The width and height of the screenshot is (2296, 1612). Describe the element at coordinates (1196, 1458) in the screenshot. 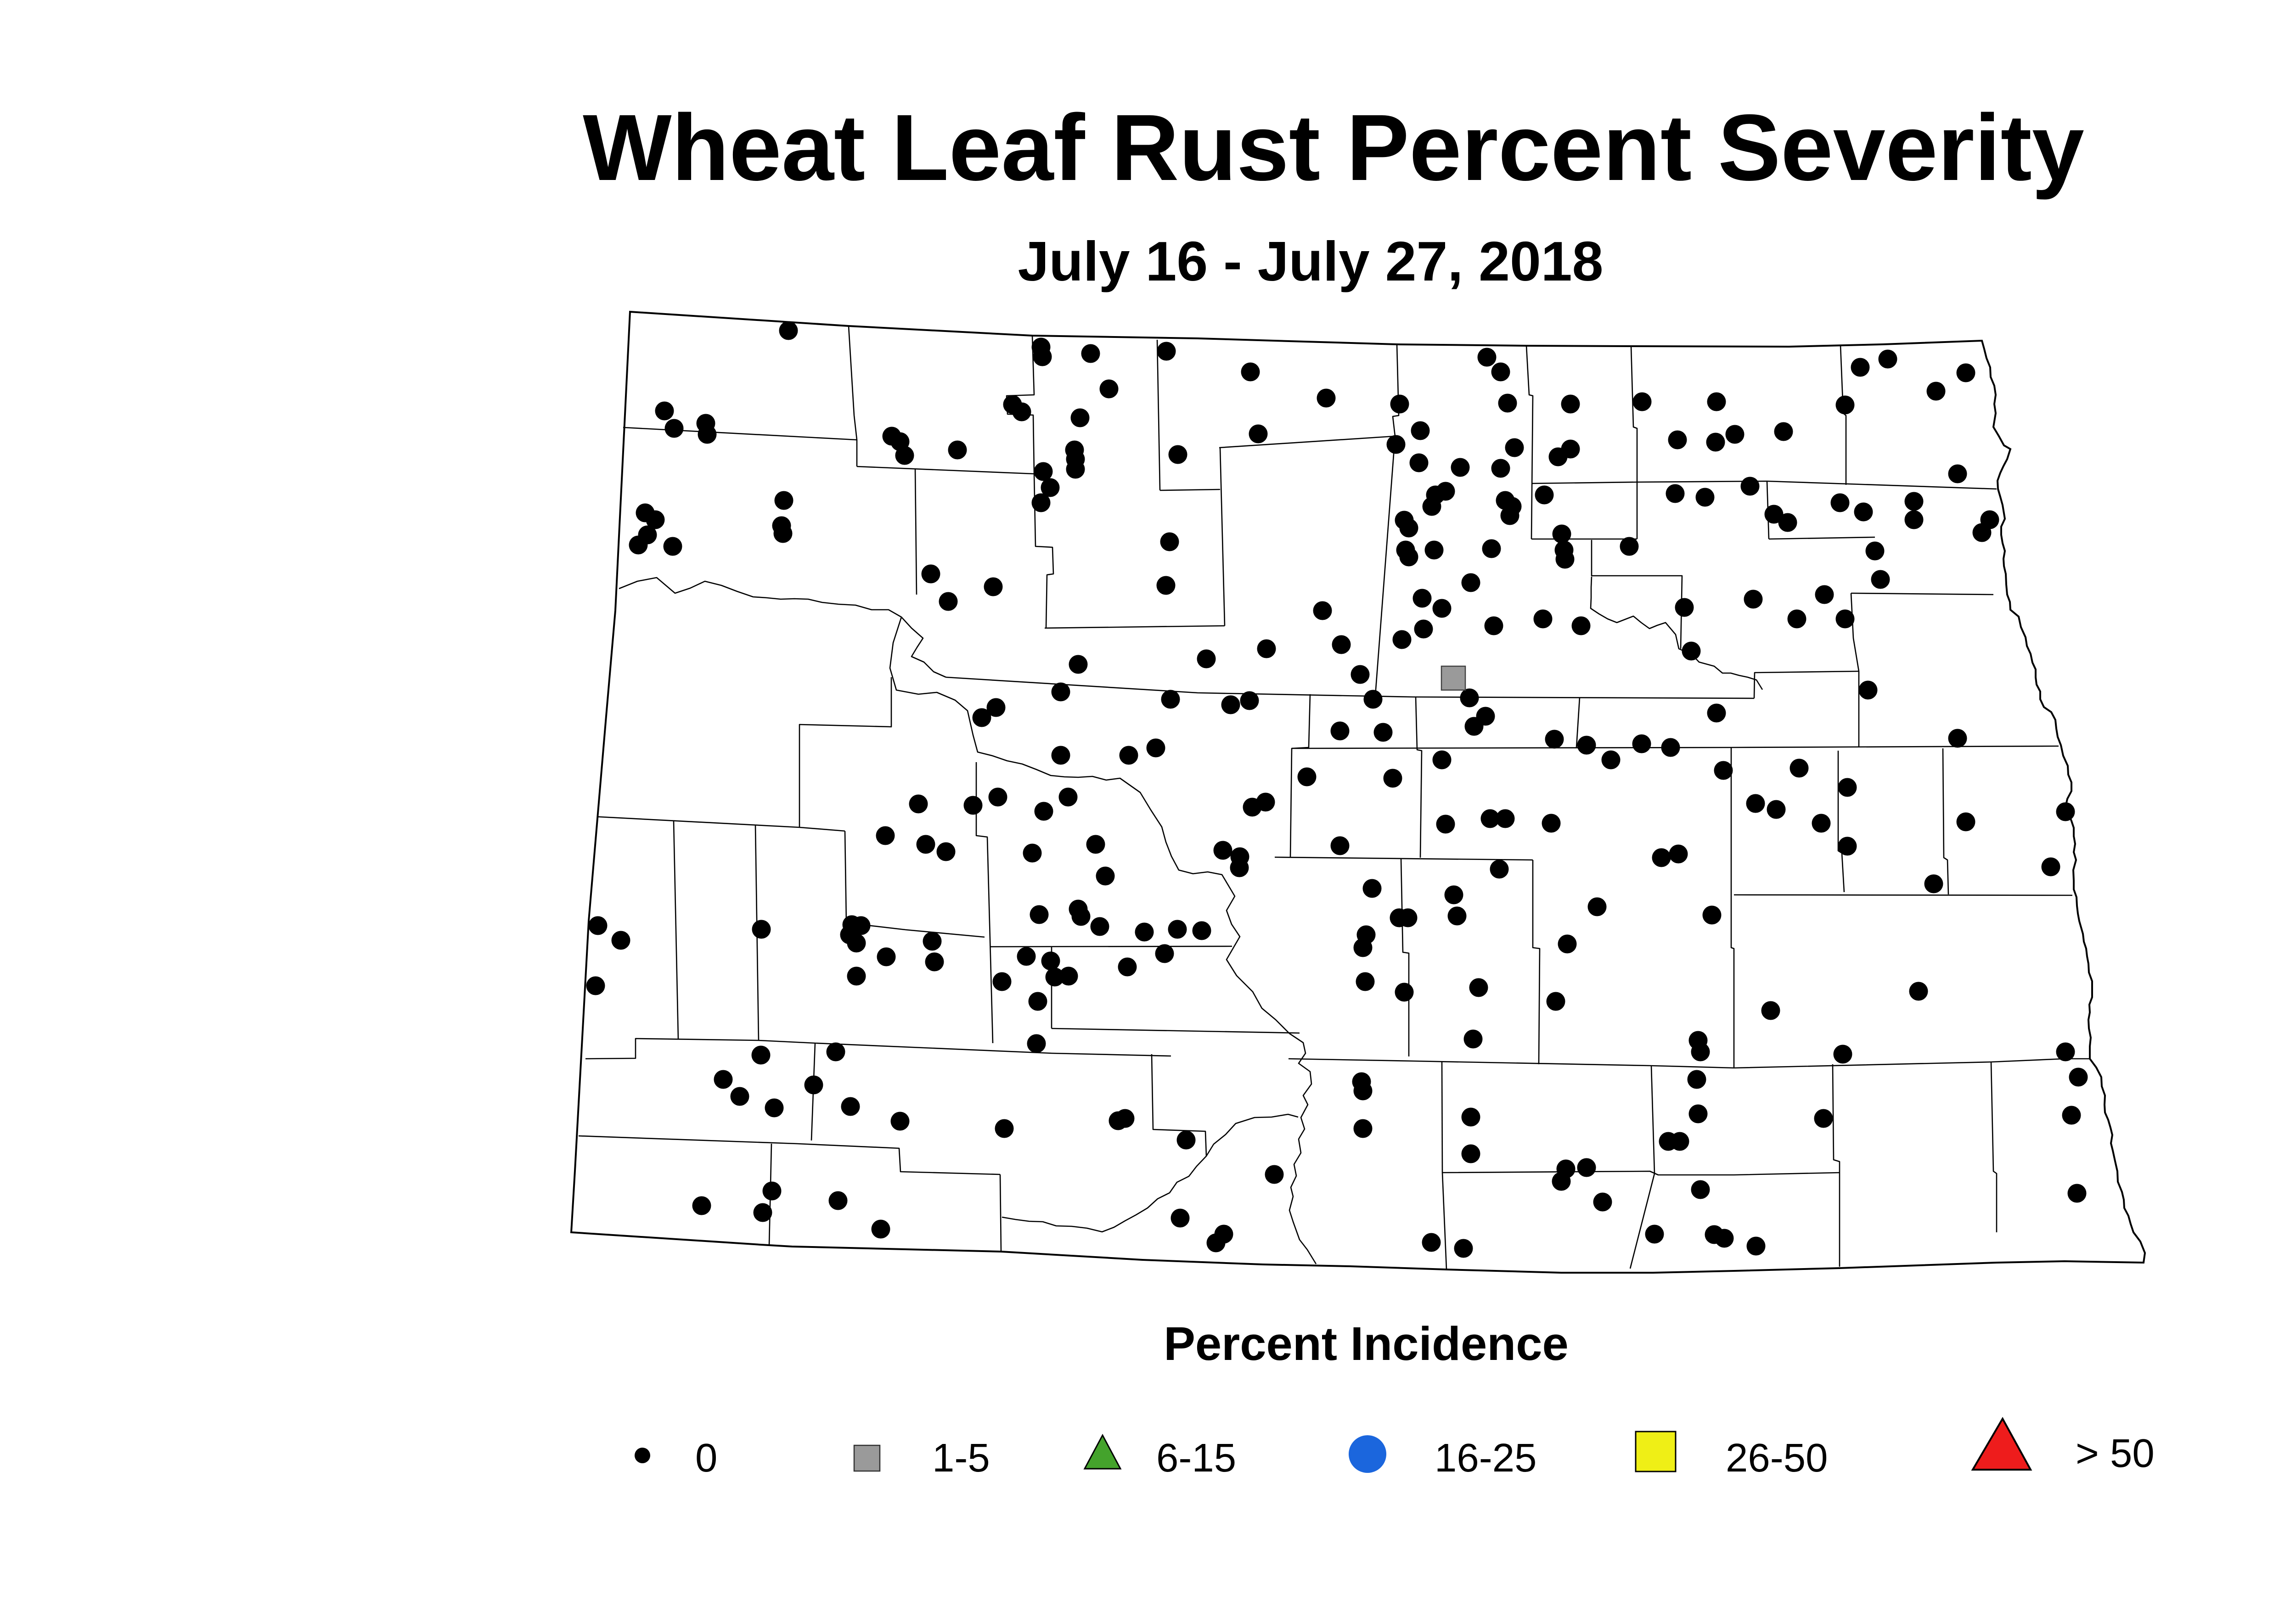

I see `svg-text: 6-15` at that location.